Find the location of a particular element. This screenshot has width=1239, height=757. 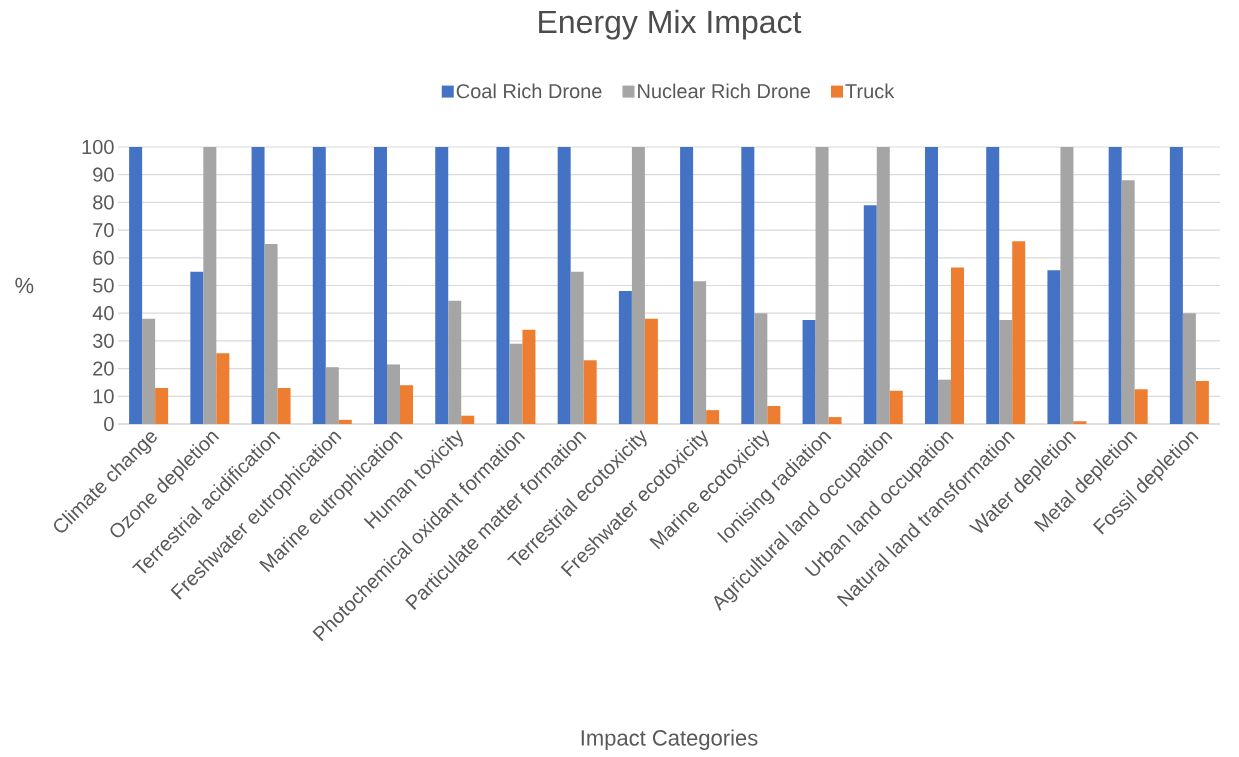

chart-title: Energy Mix Impact is located at coordinates (670, 24).